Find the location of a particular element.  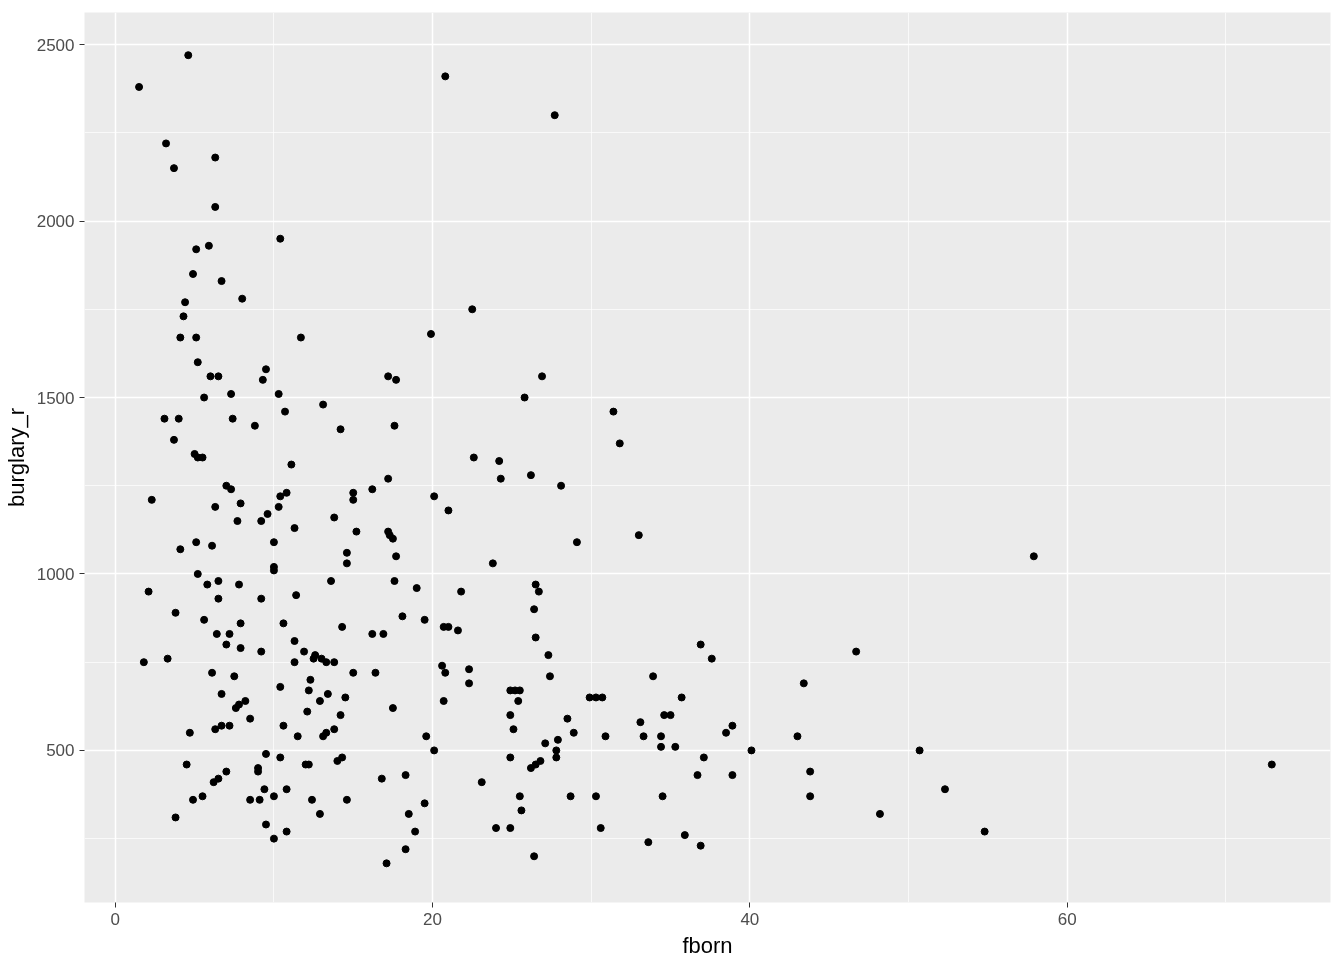

x-tick-label: 0 is located at coordinates (115, 919).